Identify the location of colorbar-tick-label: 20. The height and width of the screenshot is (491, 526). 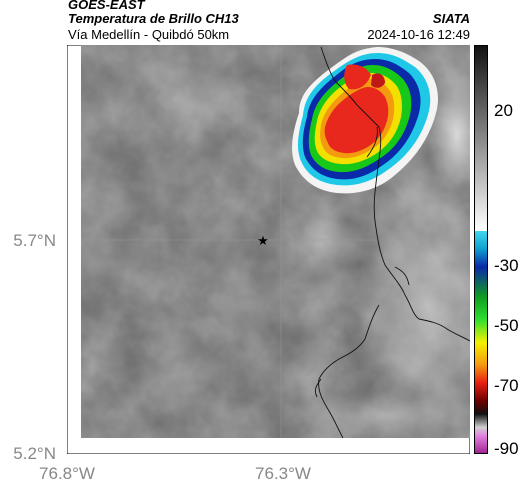
(503, 110).